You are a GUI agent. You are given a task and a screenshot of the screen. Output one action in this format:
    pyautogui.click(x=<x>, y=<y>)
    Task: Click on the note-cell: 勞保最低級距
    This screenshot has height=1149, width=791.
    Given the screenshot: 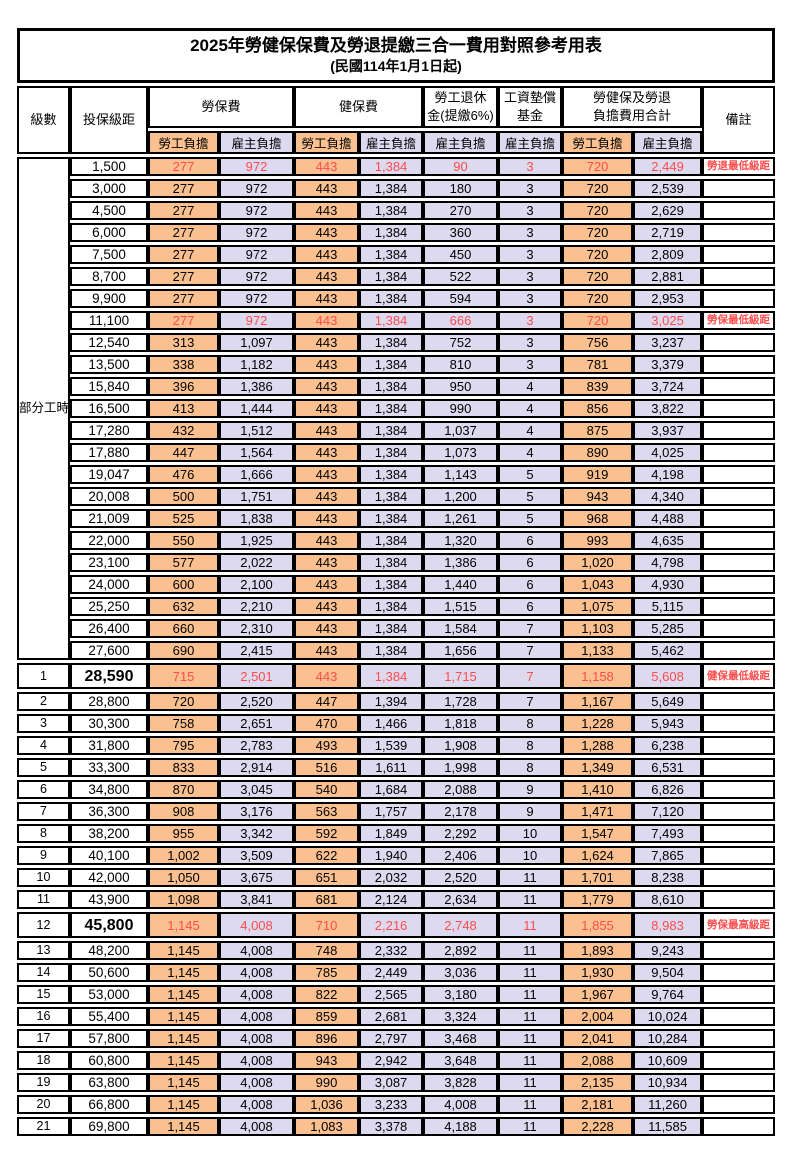 What is the action you would take?
    pyautogui.click(x=739, y=320)
    